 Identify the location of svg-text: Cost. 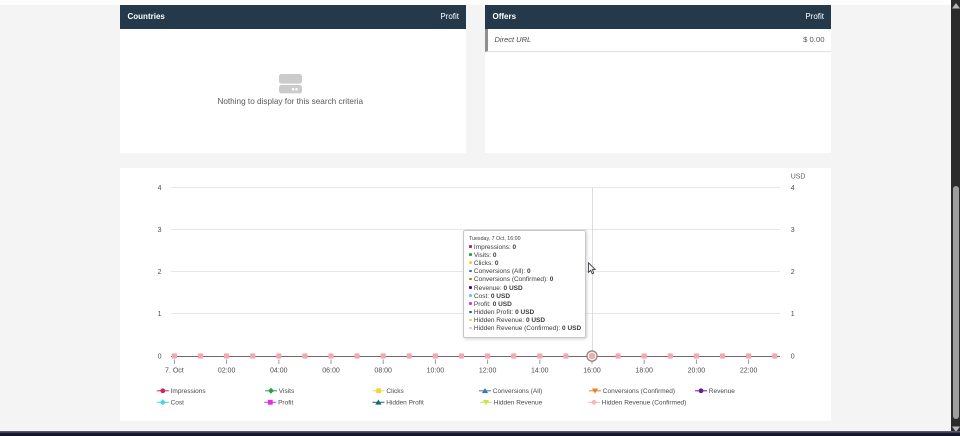
(178, 403).